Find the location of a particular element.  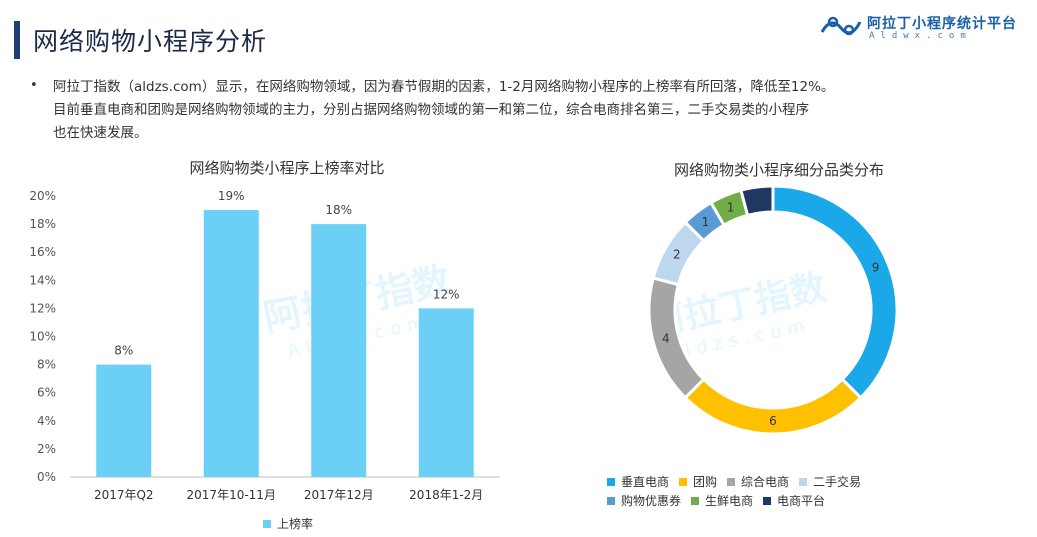

donut-data-label: 9 is located at coordinates (876, 268).